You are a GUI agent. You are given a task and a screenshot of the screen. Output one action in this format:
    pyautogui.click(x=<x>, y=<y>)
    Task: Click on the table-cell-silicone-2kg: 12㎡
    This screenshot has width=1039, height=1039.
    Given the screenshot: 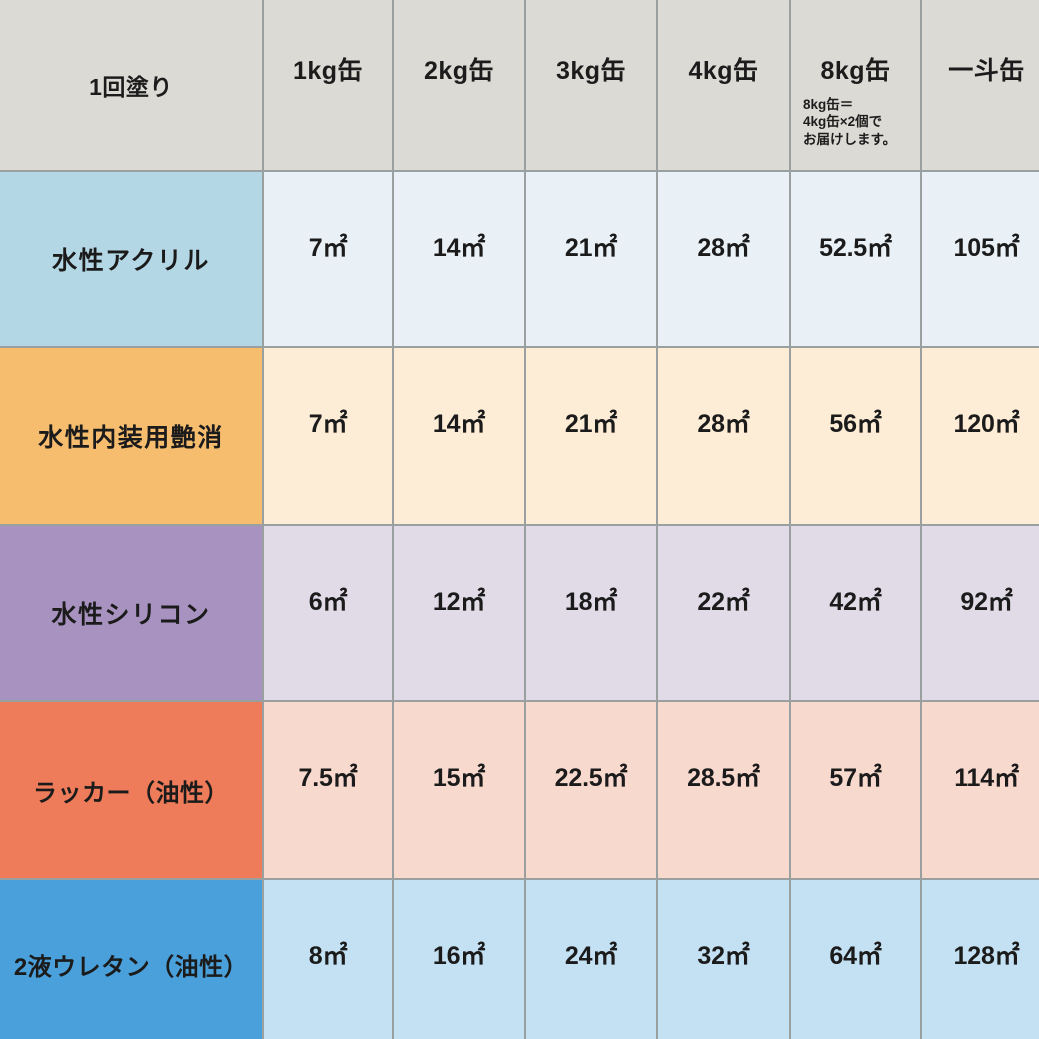 What is the action you would take?
    pyautogui.click(x=459, y=613)
    